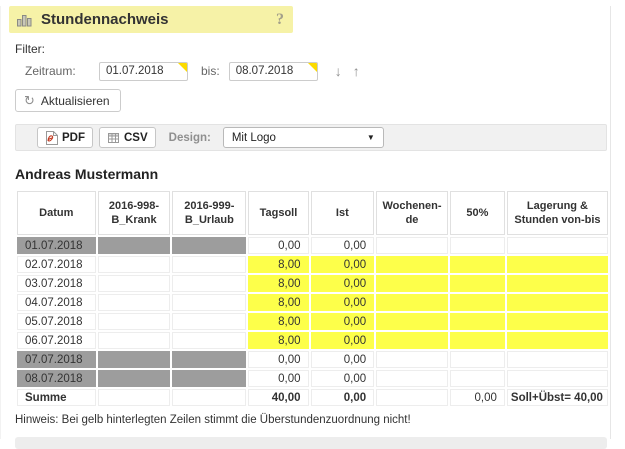 The height and width of the screenshot is (449, 625). What do you see at coordinates (105, 19) in the screenshot?
I see `page-title: Stundennachweis` at bounding box center [105, 19].